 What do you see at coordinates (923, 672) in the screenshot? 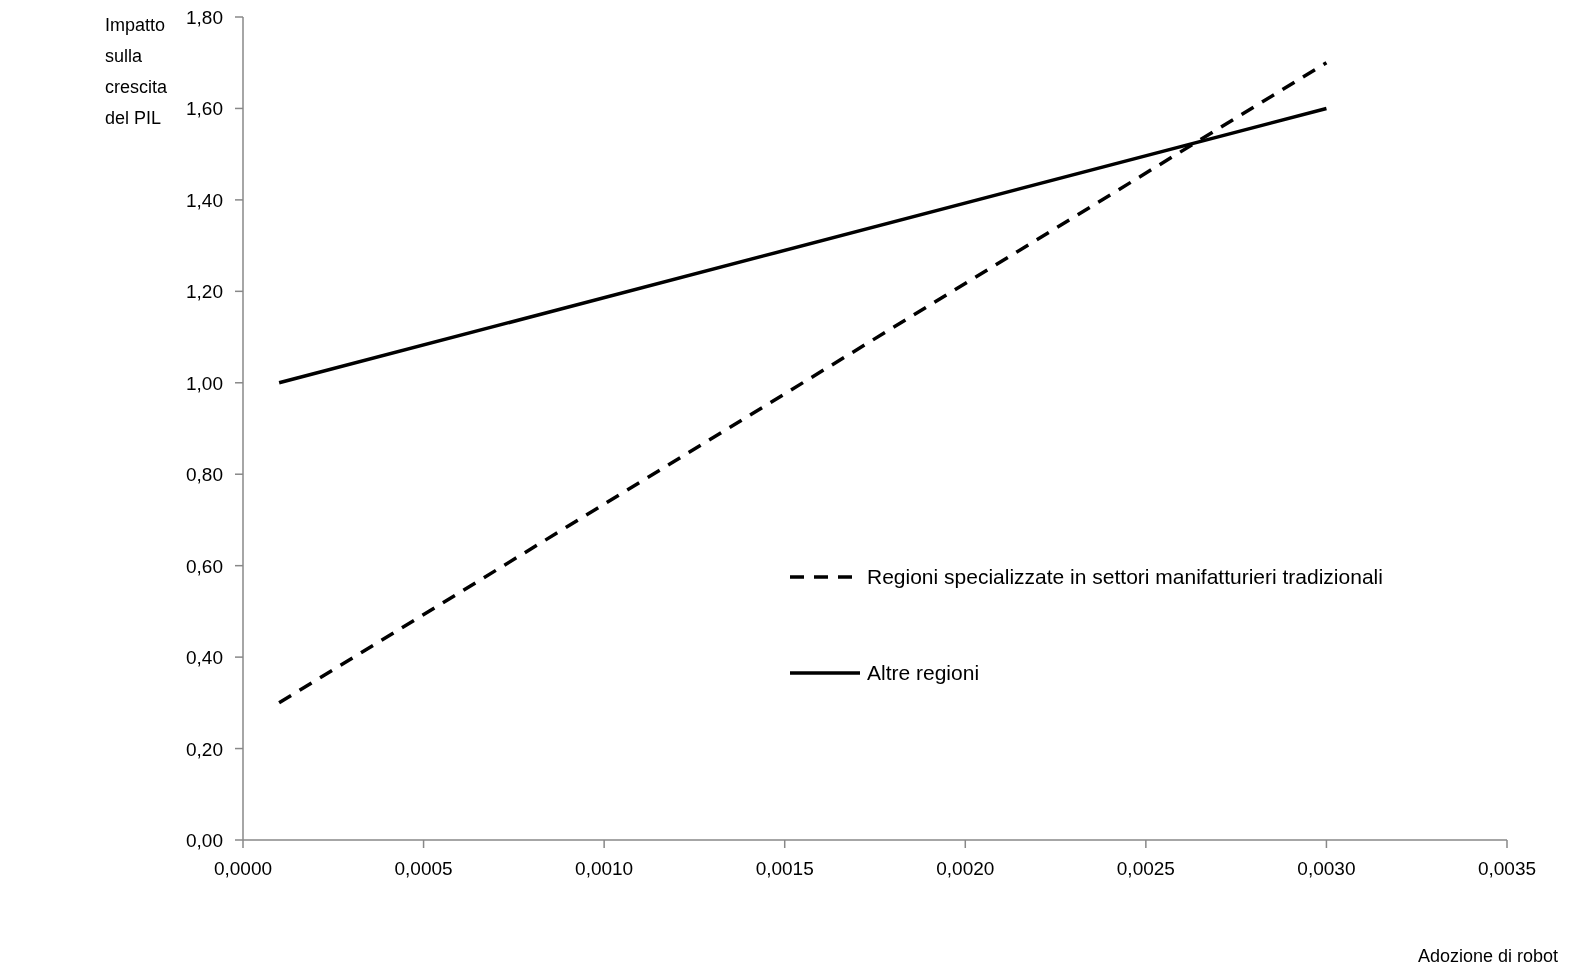
I see `legend-label: Altre regioni` at bounding box center [923, 672].